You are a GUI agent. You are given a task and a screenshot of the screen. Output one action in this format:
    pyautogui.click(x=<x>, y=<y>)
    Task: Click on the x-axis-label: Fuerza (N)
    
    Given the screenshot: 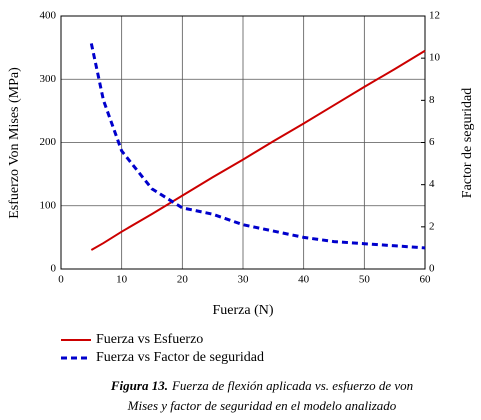 What is the action you would take?
    pyautogui.click(x=242, y=310)
    